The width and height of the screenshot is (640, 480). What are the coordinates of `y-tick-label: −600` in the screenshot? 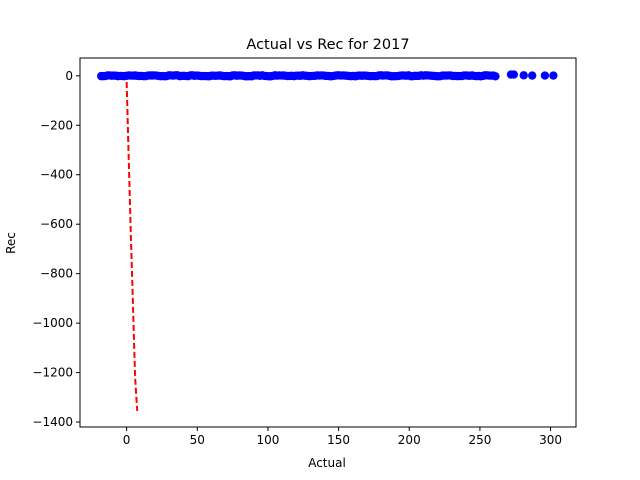 It's located at (56, 224).